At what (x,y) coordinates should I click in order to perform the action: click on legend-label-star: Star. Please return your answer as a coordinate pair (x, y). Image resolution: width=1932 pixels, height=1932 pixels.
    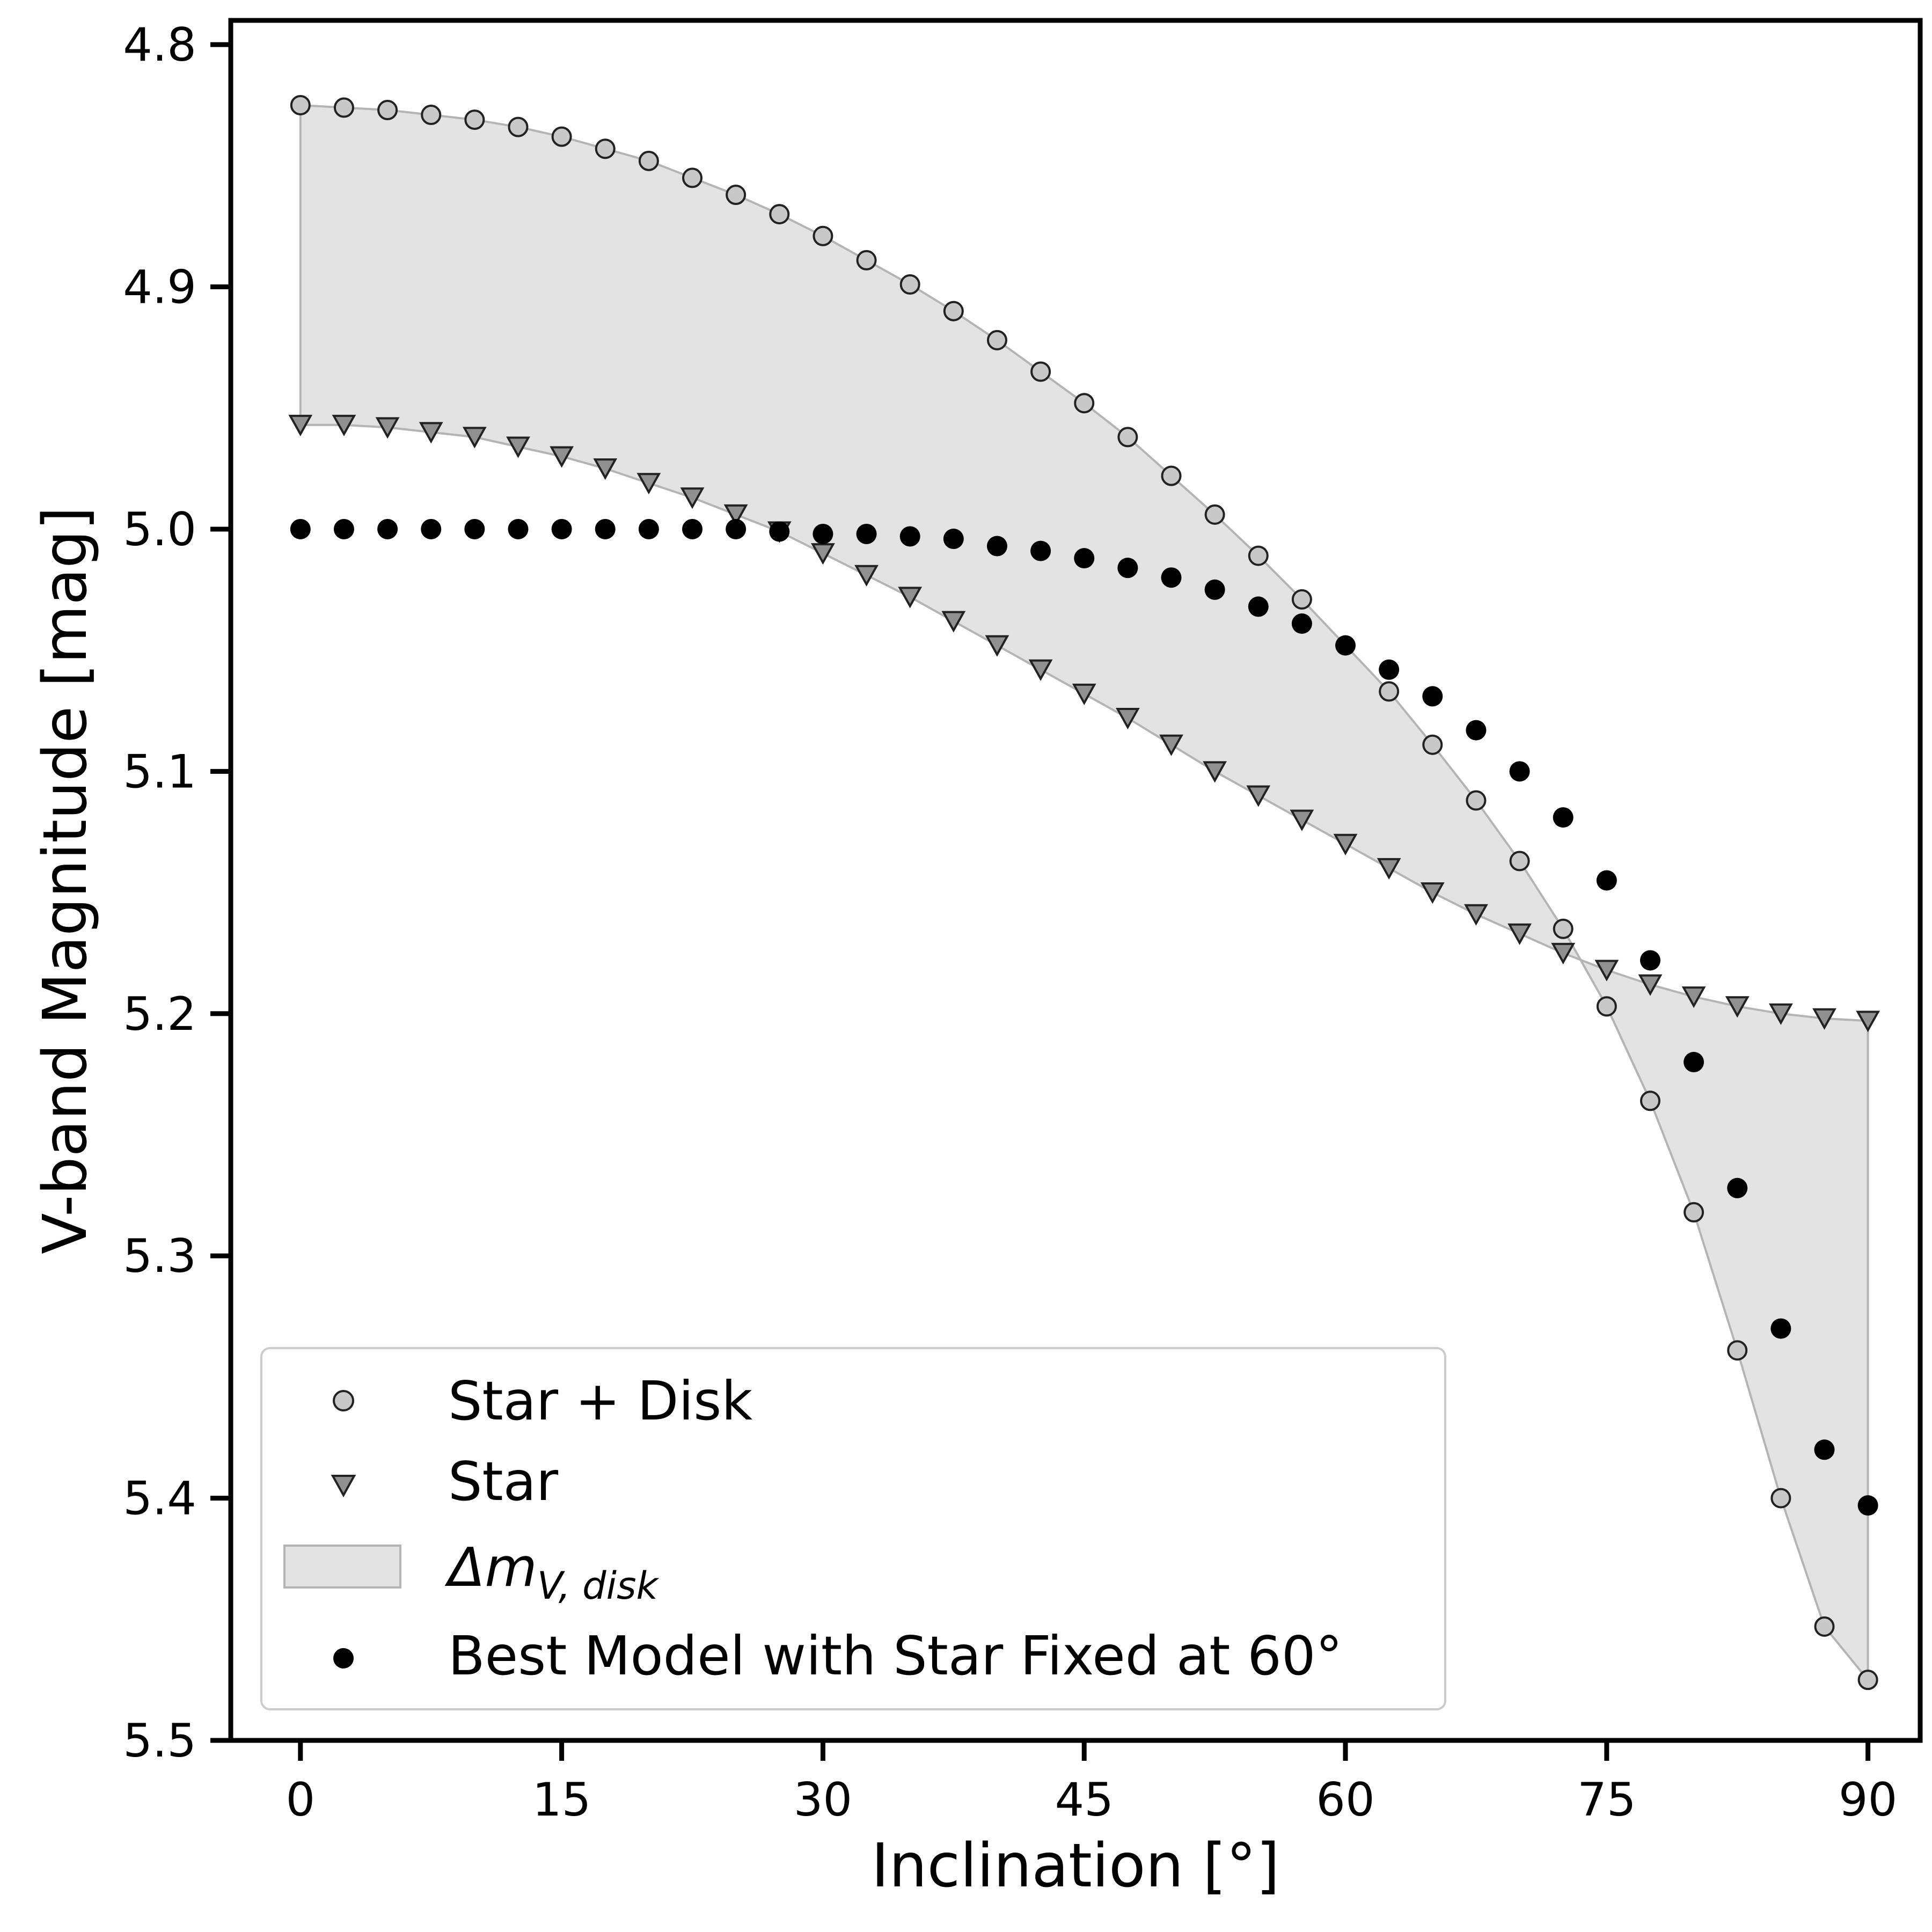
    Looking at the image, I should click on (503, 1481).